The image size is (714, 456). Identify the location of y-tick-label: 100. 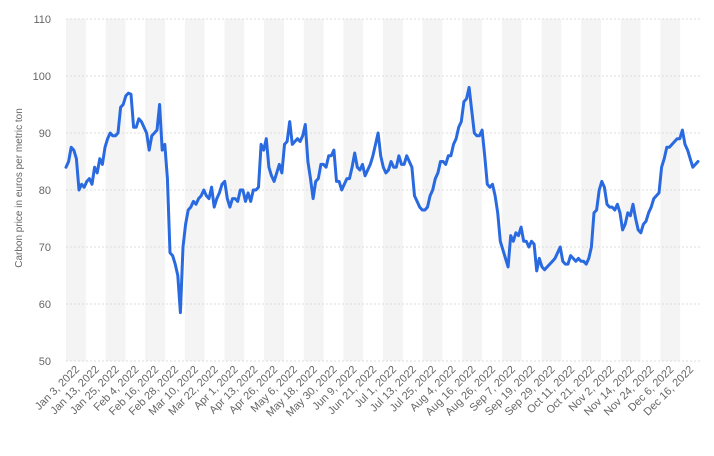
(42, 77).